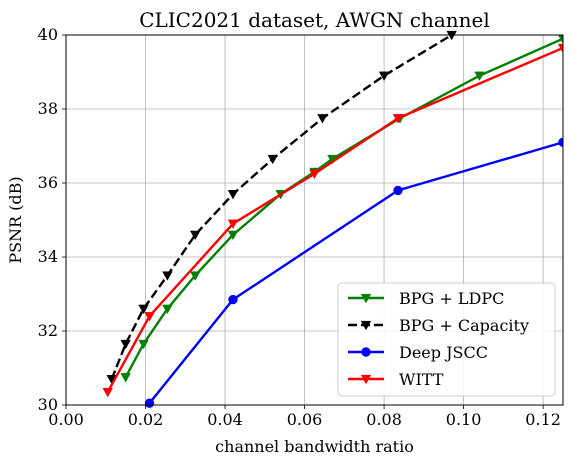 This screenshot has width=572, height=466. What do you see at coordinates (48, 404) in the screenshot?
I see `y-tick-label: 30` at bounding box center [48, 404].